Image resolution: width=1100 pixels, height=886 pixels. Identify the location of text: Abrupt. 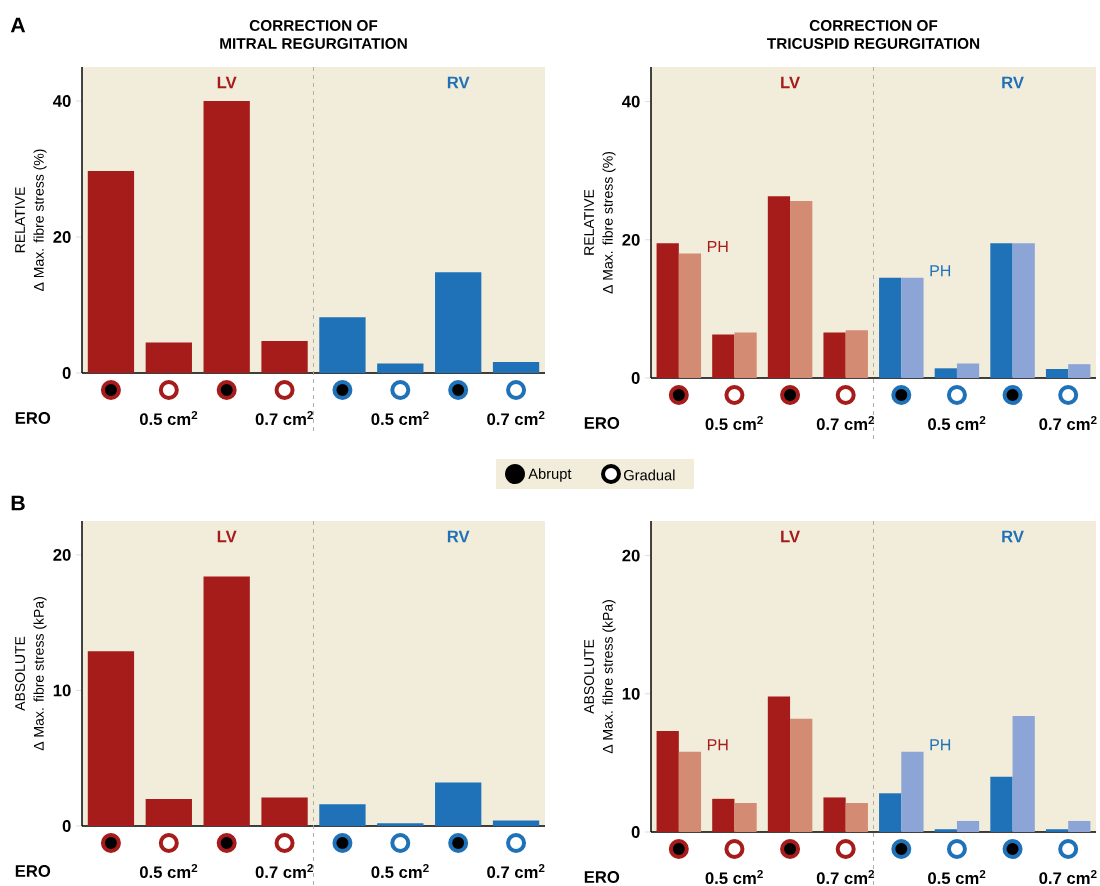
(550, 475).